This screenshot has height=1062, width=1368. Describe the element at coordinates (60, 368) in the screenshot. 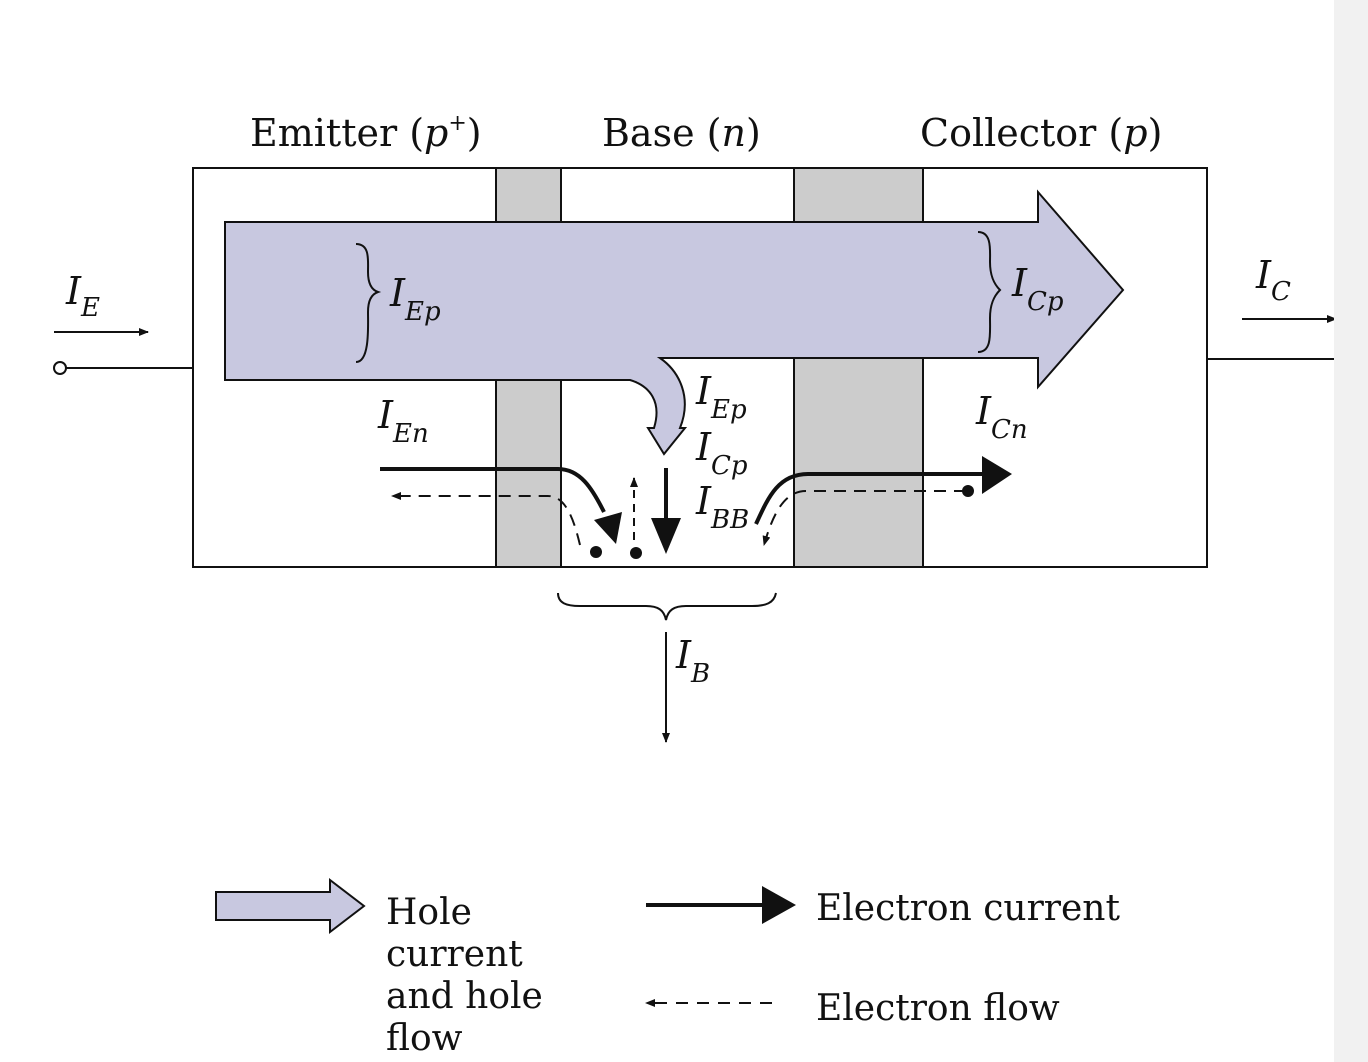

I see `emitter-terminal` at that location.